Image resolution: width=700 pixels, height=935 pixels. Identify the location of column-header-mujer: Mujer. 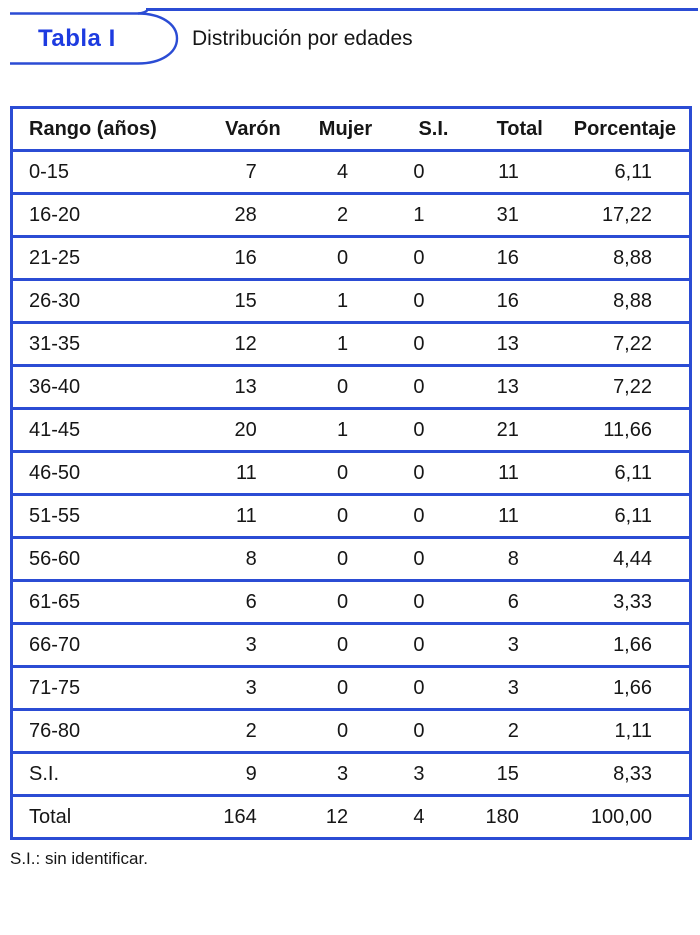
(345, 128).